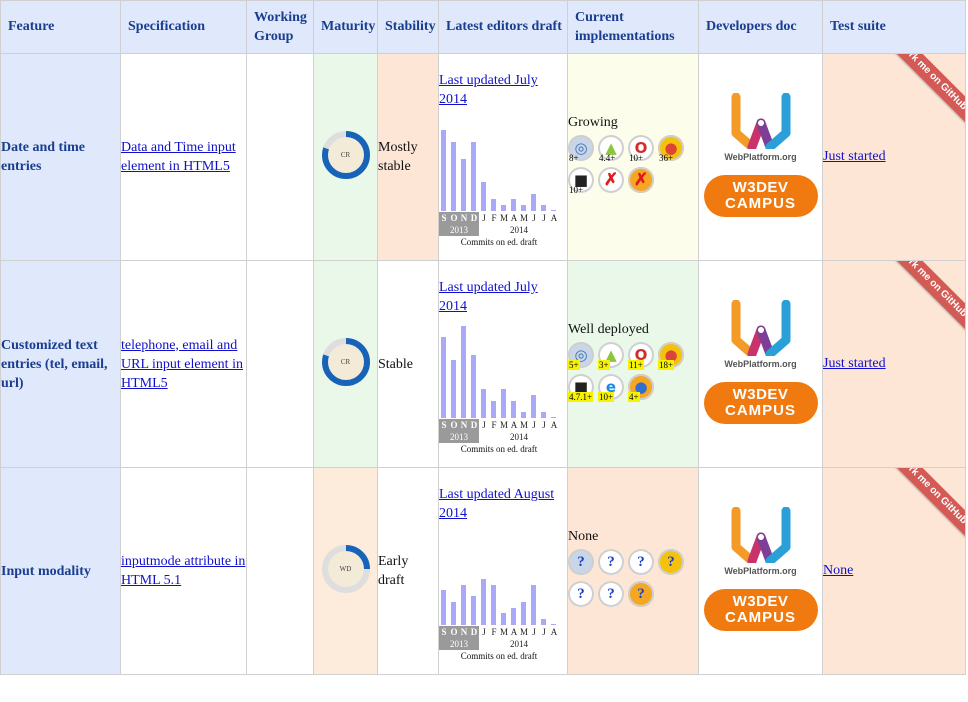  I want to click on stability-cell: Mostly stable, so click(408, 157).